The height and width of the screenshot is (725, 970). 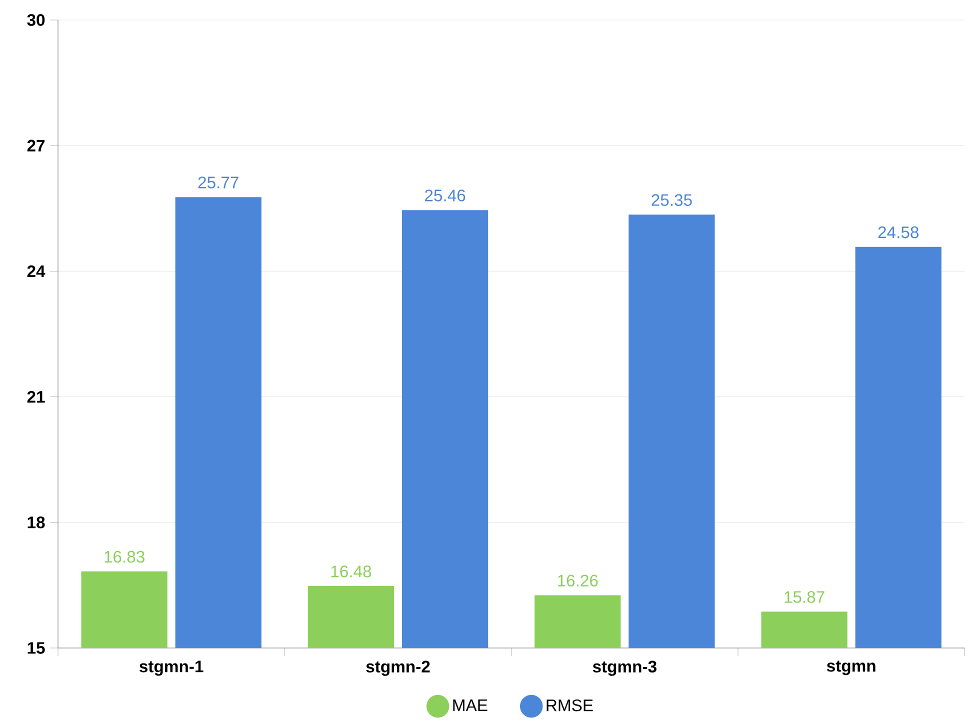 What do you see at coordinates (569, 705) in the screenshot?
I see `legend-label: RMSE` at bounding box center [569, 705].